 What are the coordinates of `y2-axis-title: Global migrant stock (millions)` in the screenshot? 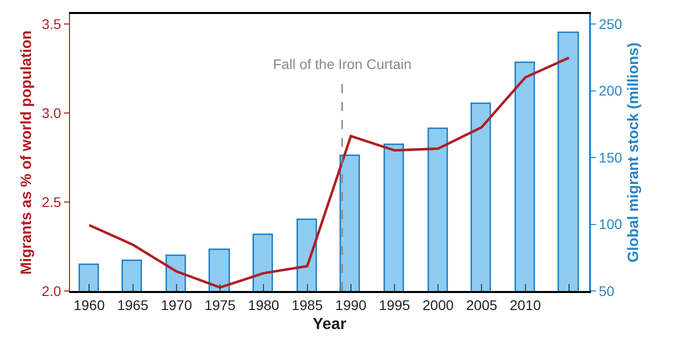 It's located at (633, 152).